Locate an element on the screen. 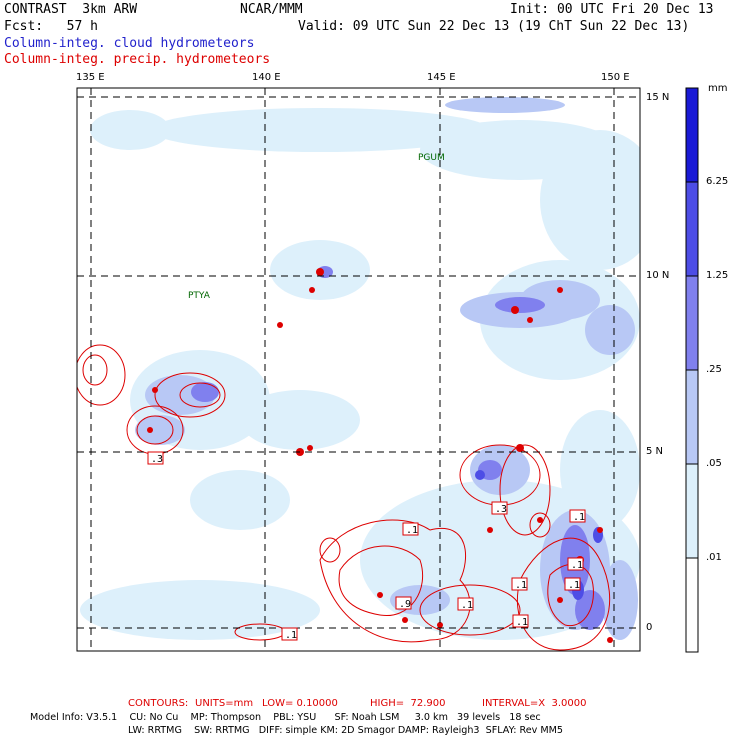  lat-label-5n: 5 N is located at coordinates (655, 451).